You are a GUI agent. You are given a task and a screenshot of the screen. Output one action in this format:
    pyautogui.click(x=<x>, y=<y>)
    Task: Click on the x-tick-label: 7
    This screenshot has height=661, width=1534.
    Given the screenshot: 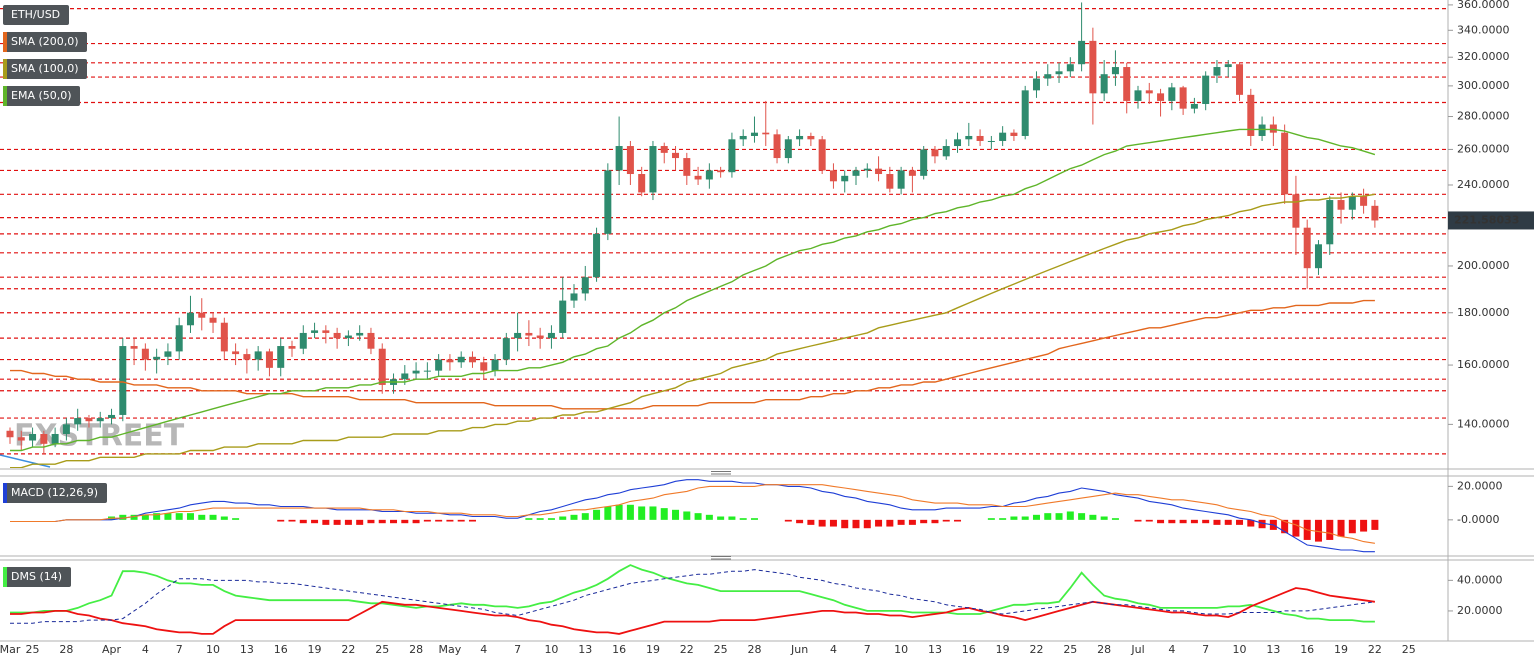 What is the action you would take?
    pyautogui.click(x=867, y=649)
    